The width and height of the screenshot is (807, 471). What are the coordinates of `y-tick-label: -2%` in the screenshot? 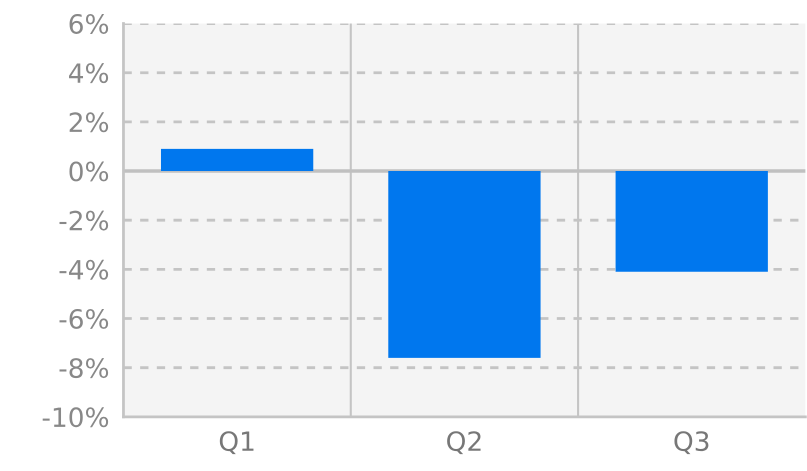 It's located at (83, 220).